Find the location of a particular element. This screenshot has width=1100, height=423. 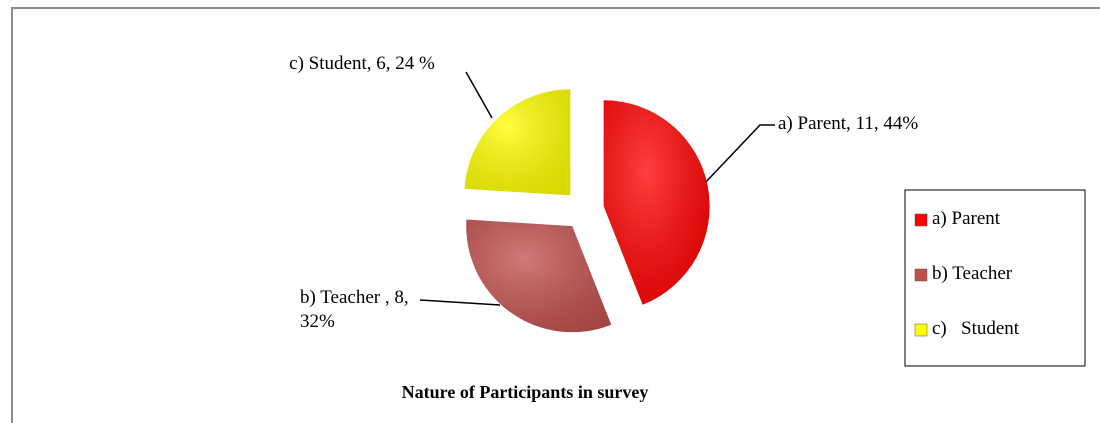

legend-box is located at coordinates (995, 278).